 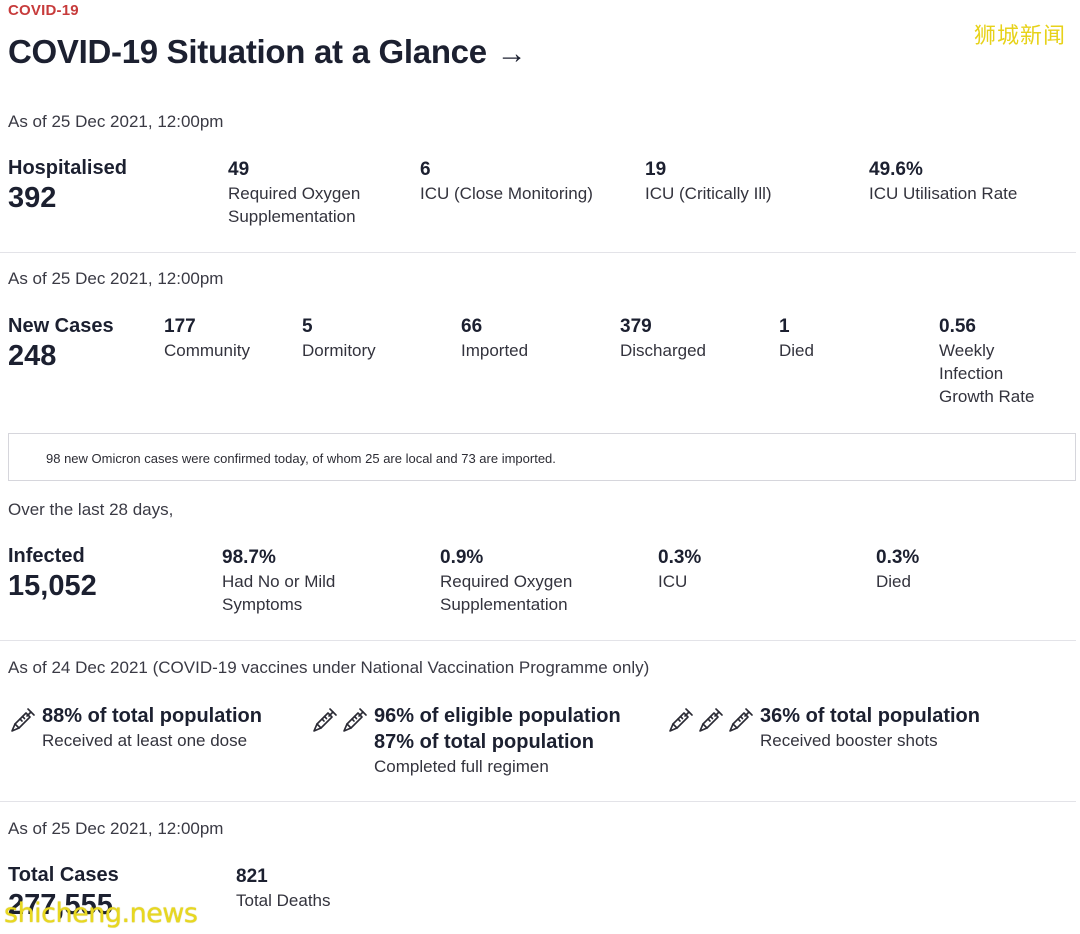 I want to click on stat-value: 1, so click(x=784, y=326).